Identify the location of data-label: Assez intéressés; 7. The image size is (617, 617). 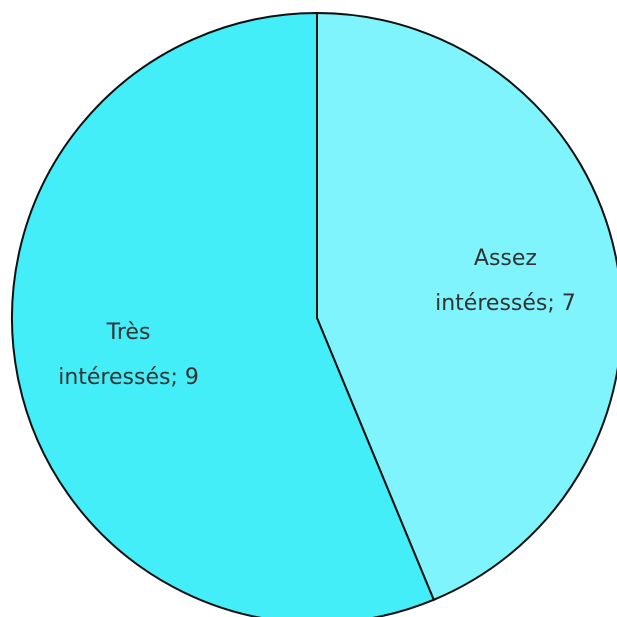
(505, 280).